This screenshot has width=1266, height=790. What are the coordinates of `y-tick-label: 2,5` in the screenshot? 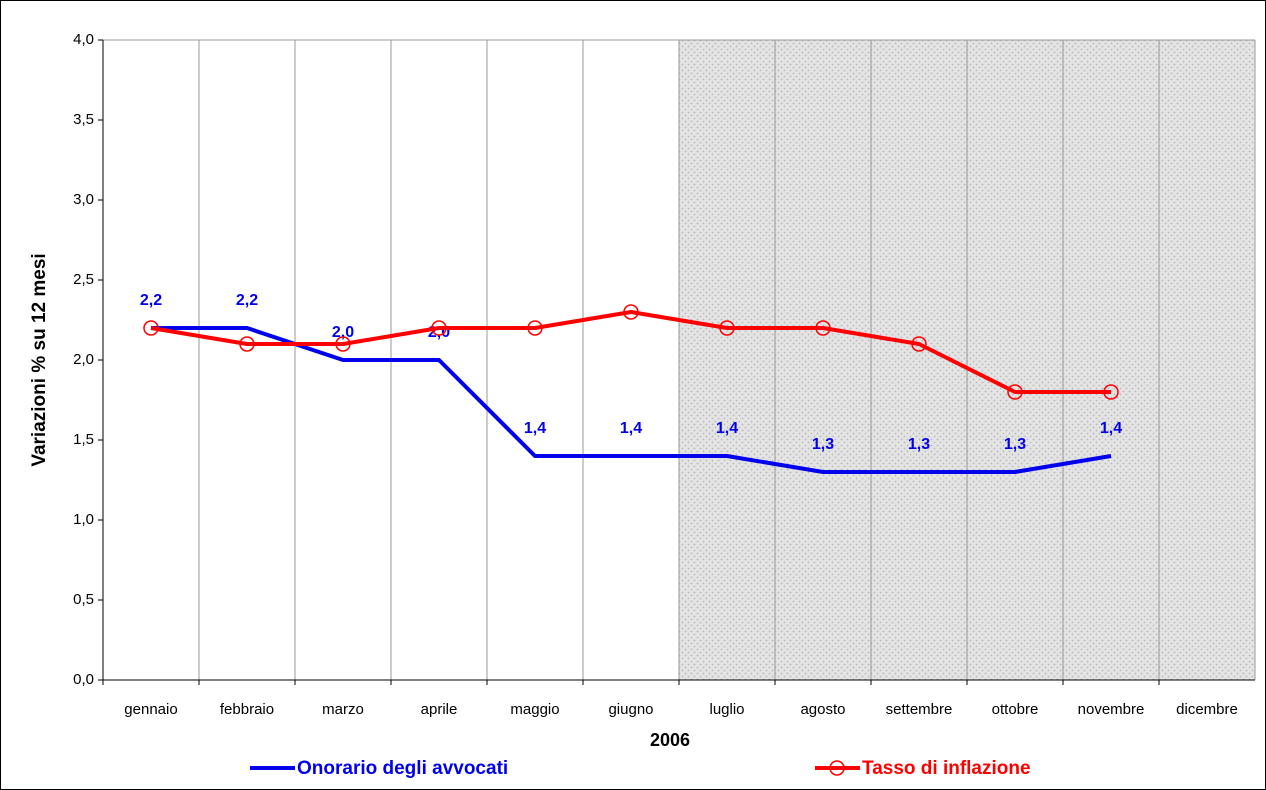 It's located at (83, 279).